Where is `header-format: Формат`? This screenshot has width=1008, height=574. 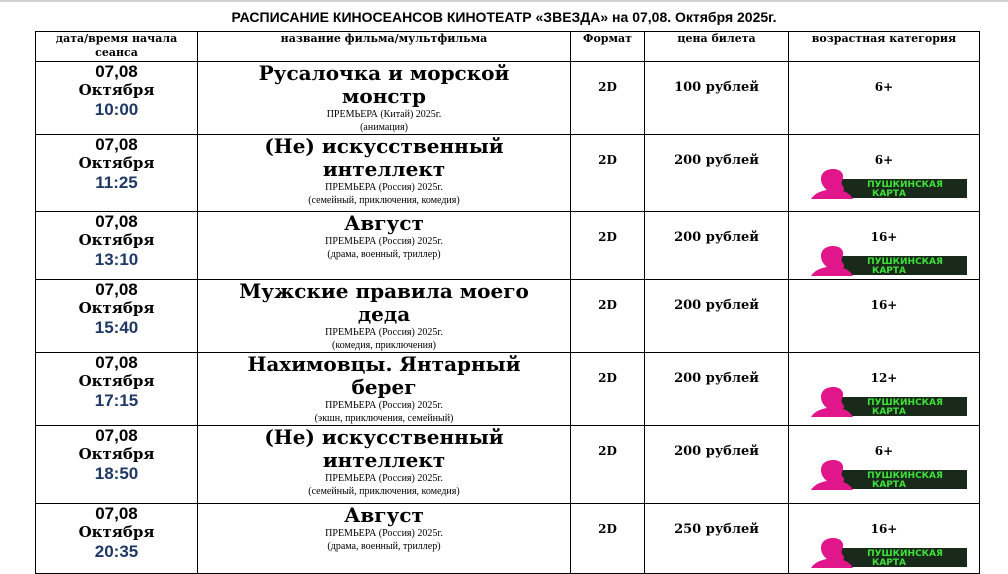
header-format: Формат is located at coordinates (607, 46).